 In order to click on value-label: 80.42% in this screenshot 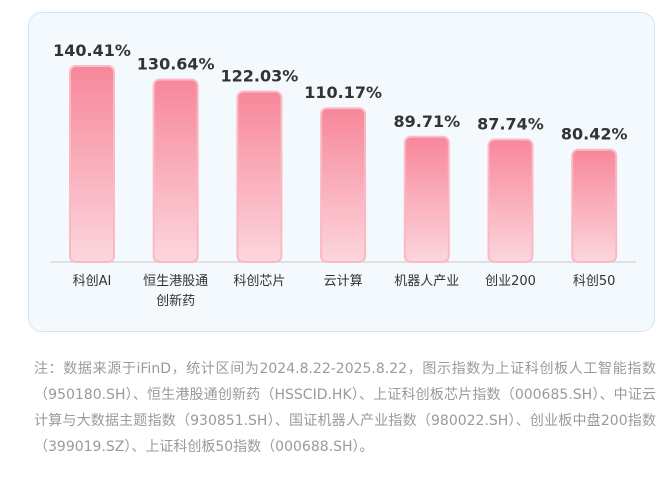, I will do `click(594, 134)`.